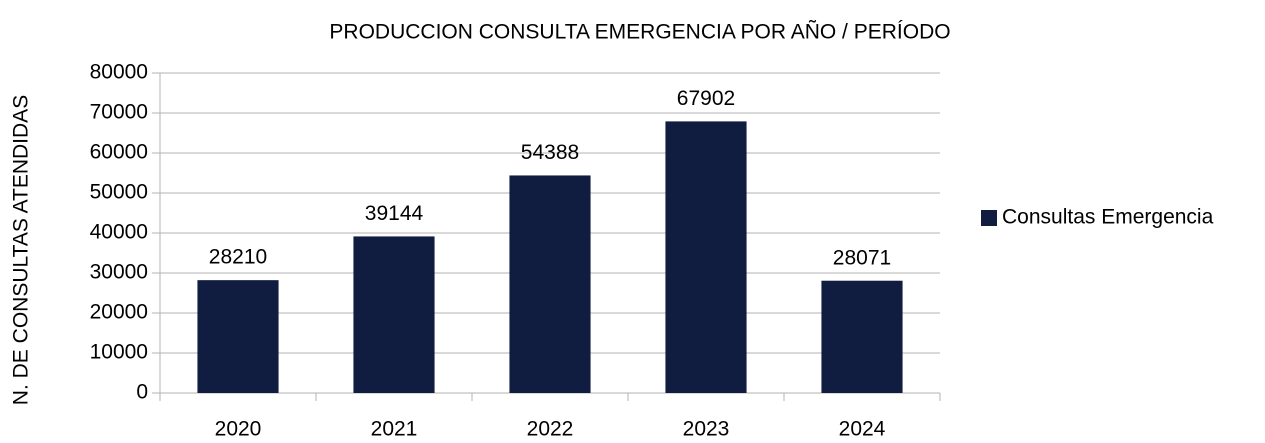  I want to click on y-tick-label: 20000, so click(119, 312).